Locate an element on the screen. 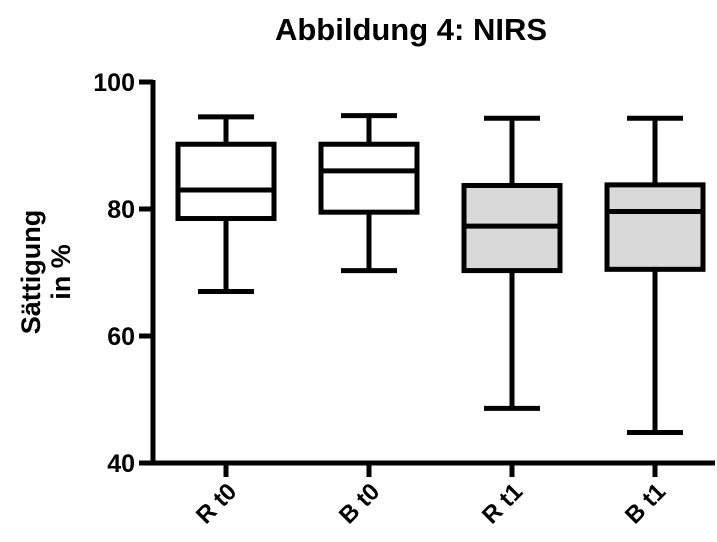 The height and width of the screenshot is (542, 717). y-tick-label: 40 is located at coordinates (121, 464).